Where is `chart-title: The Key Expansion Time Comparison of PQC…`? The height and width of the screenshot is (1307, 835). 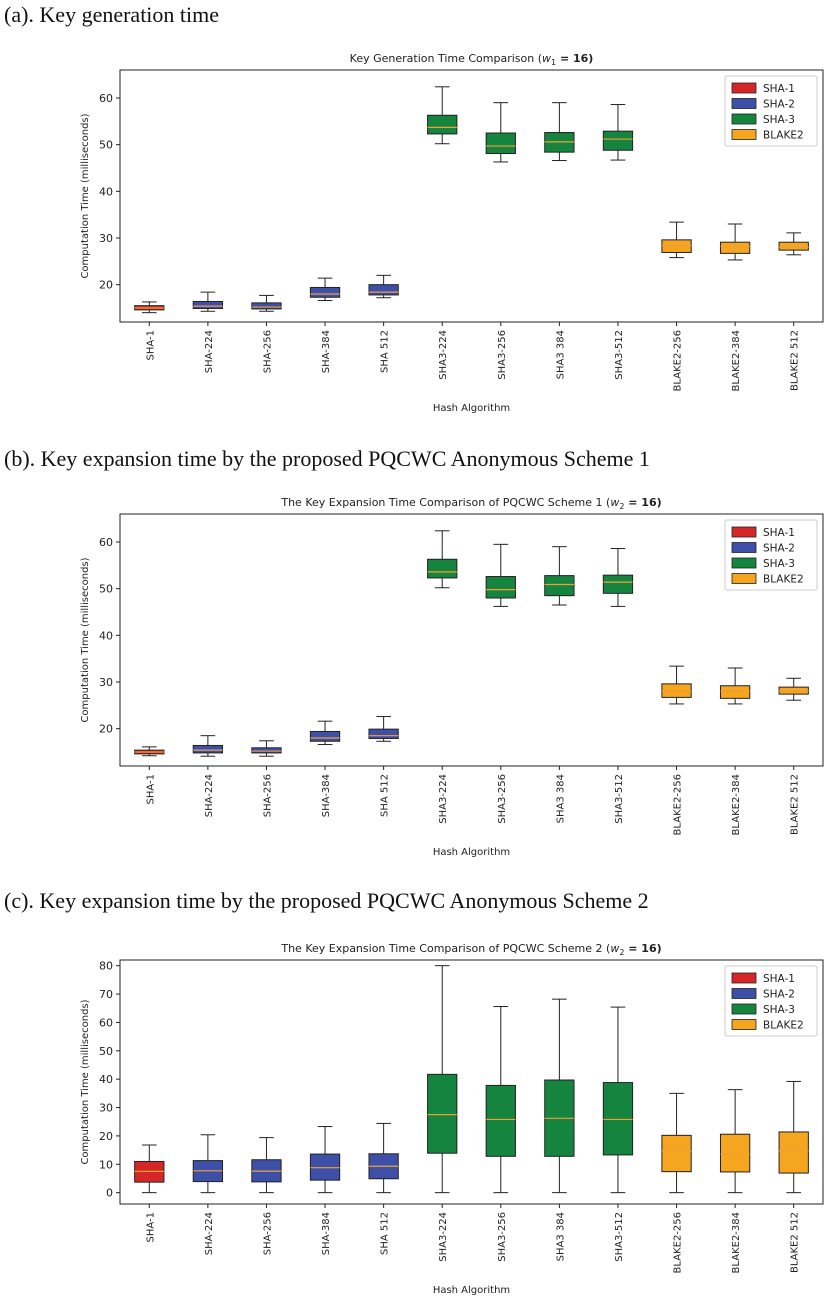 chart-title: The Key Expansion Time Comparison of PQC… is located at coordinates (470, 949).